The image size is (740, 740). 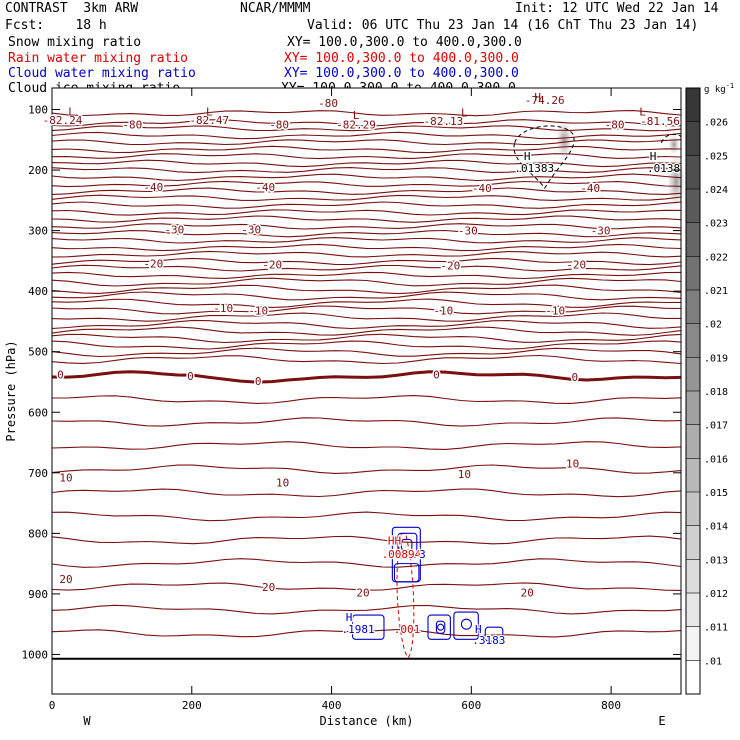 I want to click on legend-rain-xy: XY= 100.0,300.0 to 400.0,300.0, so click(x=401, y=58).